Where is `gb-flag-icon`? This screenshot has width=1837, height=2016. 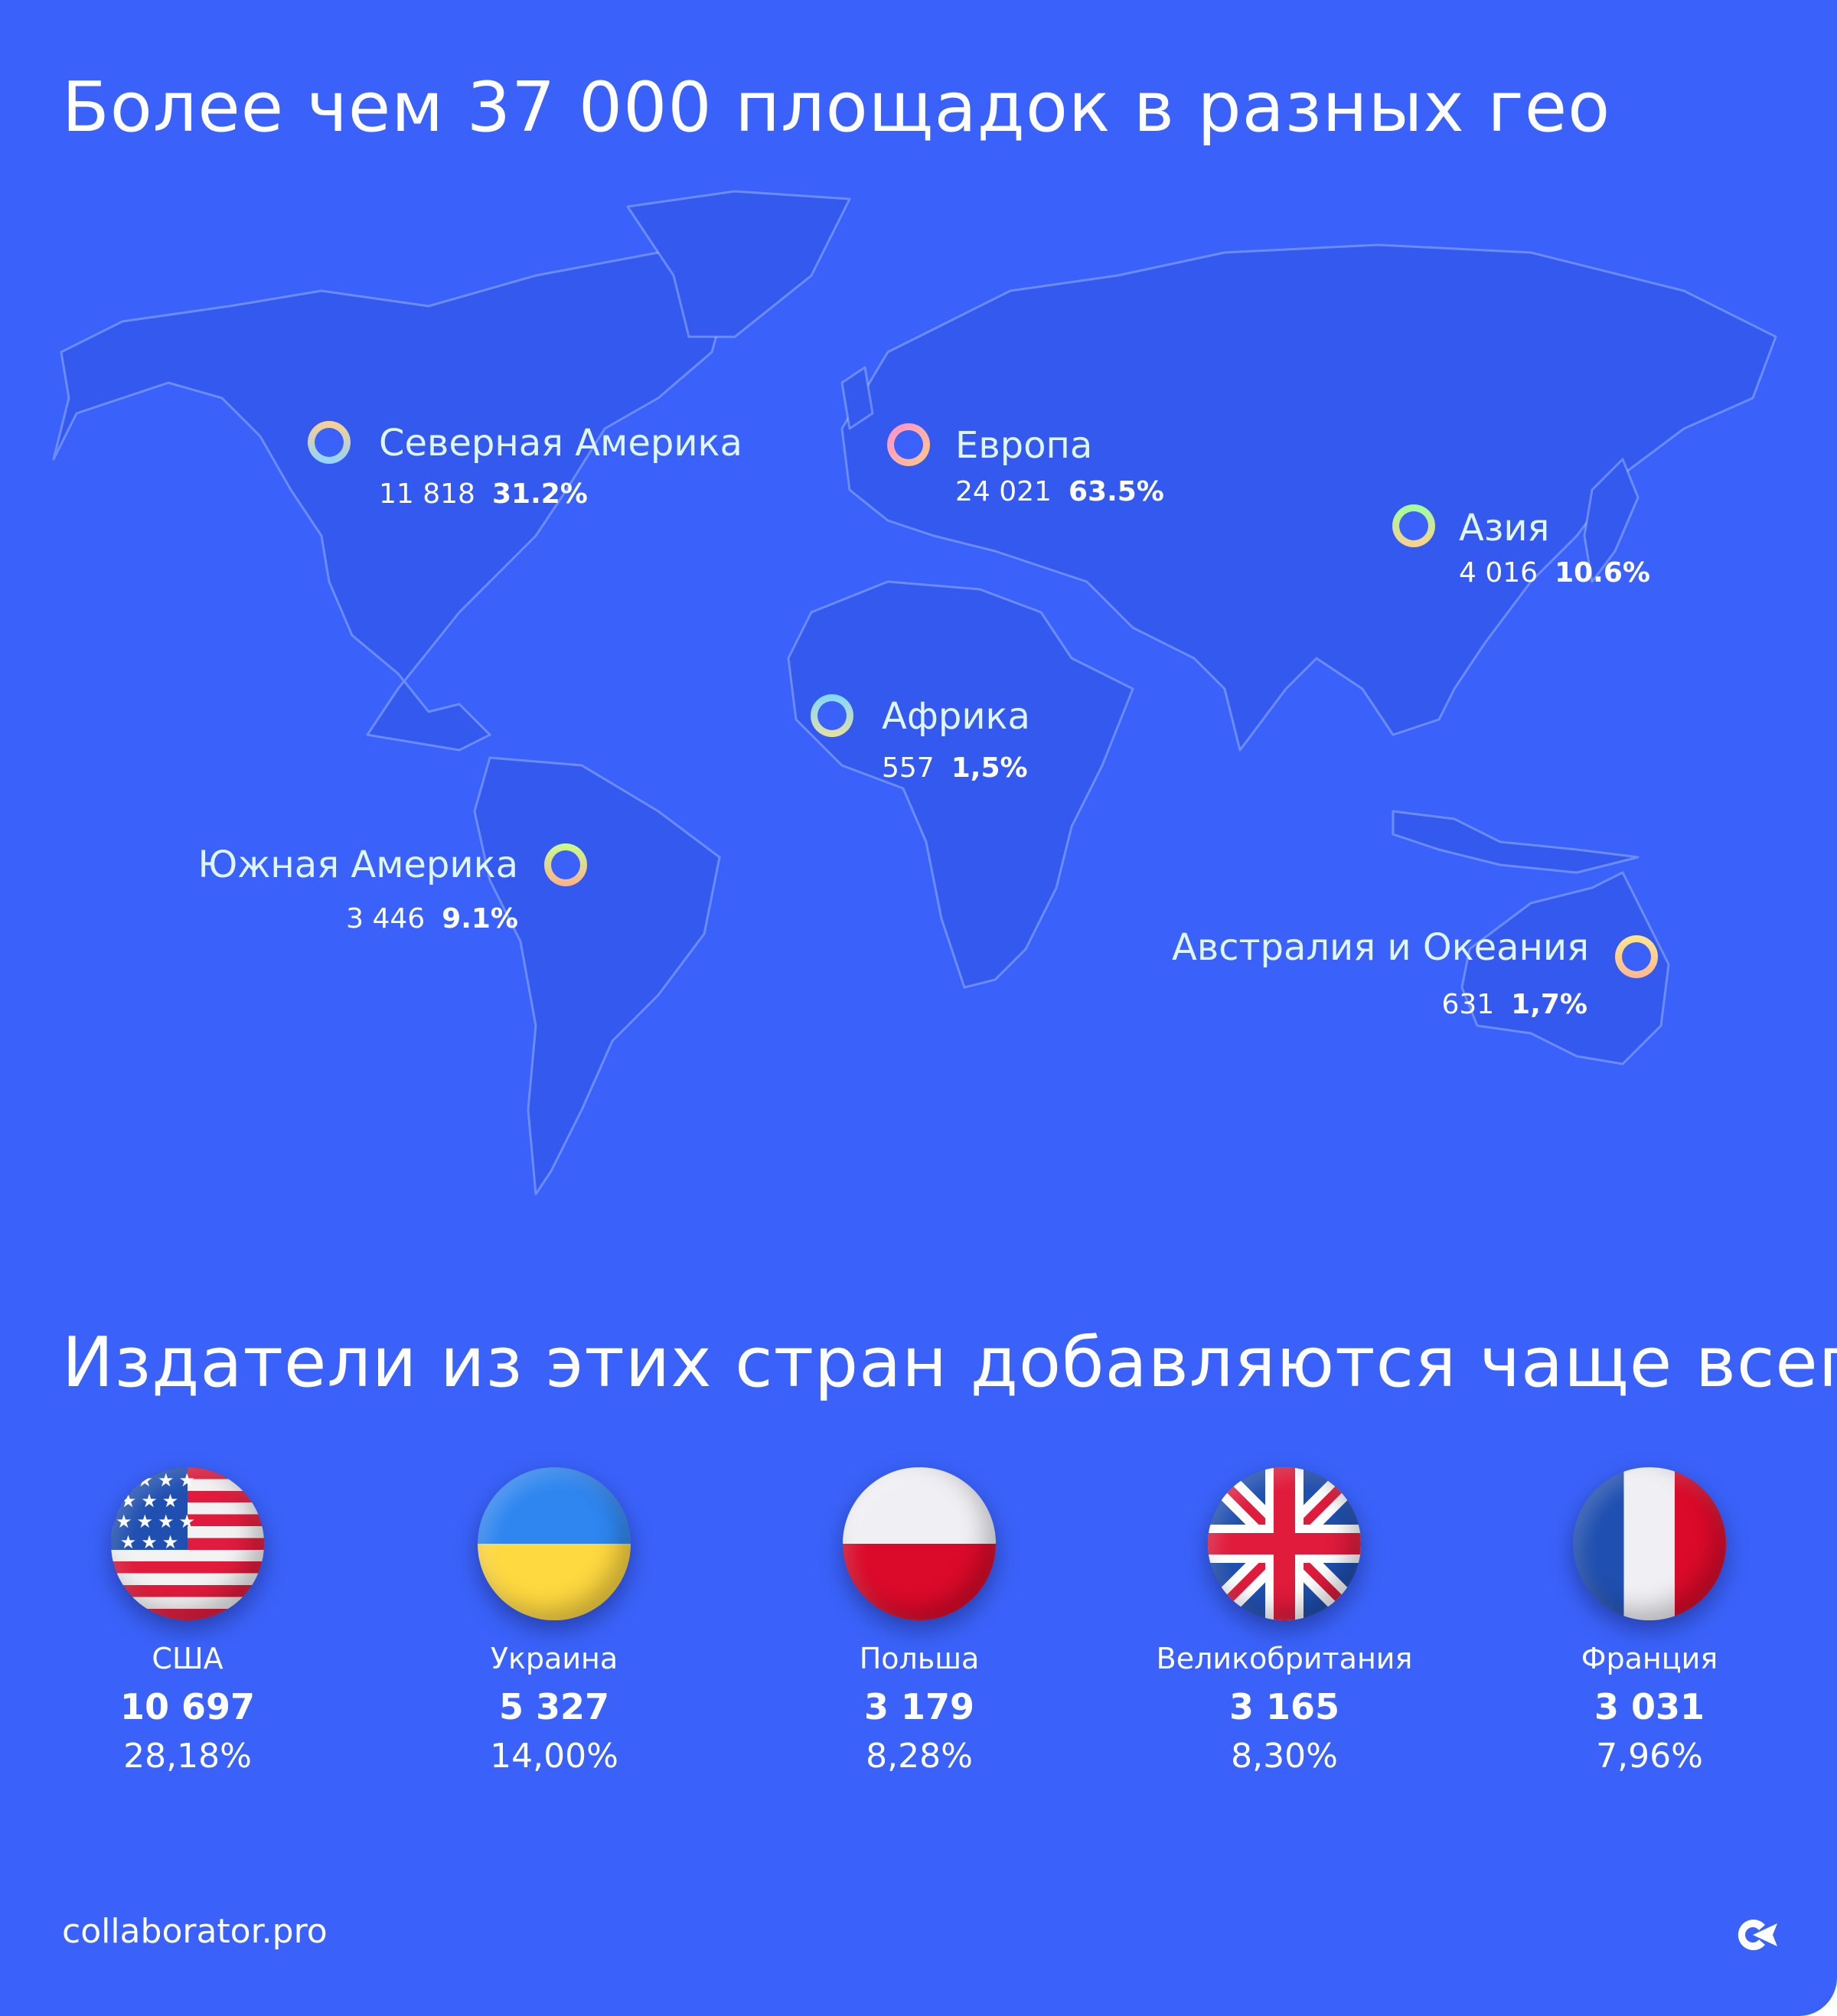
gb-flag-icon is located at coordinates (1284, 1543).